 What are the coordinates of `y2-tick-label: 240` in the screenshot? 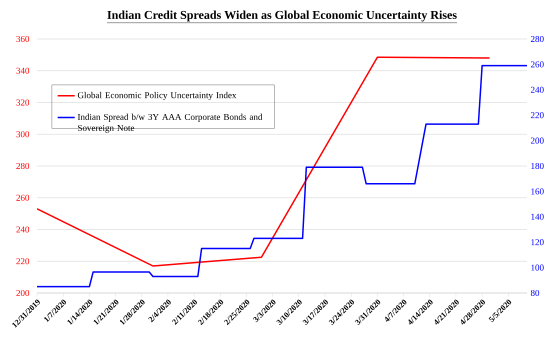 It's located at (537, 89).